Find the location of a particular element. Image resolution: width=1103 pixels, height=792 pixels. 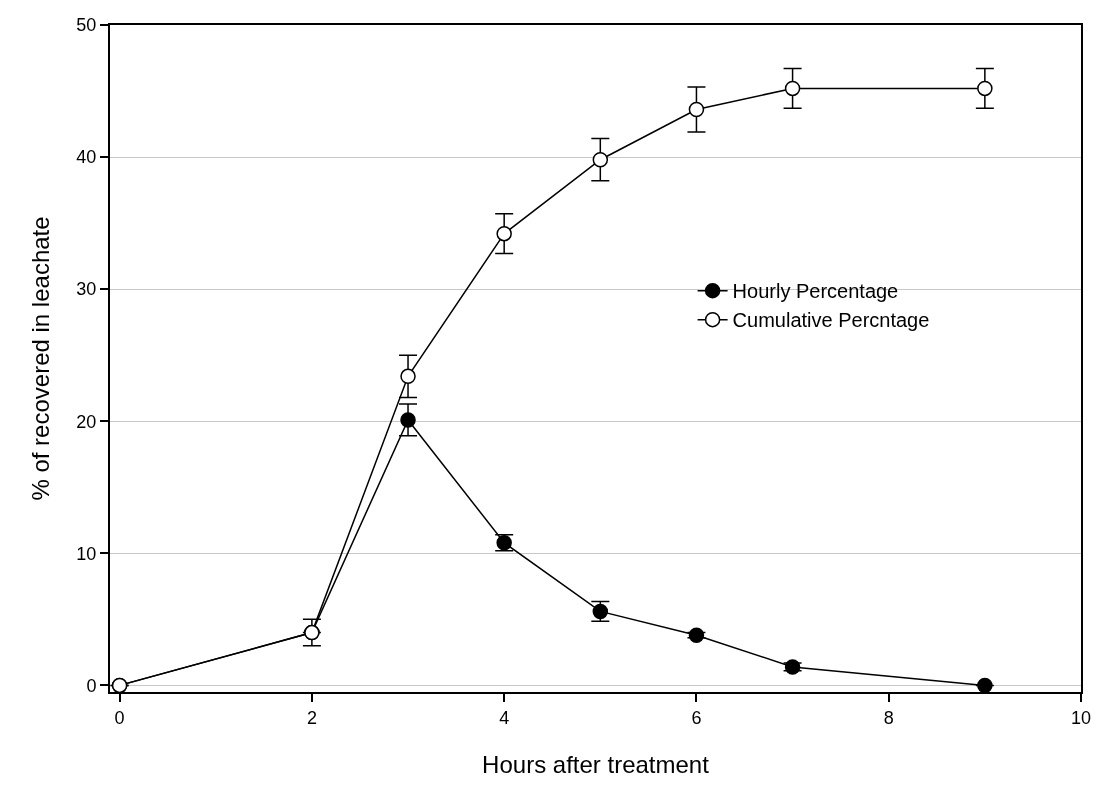

legend-label: Cumulative Percntage is located at coordinates (831, 320).